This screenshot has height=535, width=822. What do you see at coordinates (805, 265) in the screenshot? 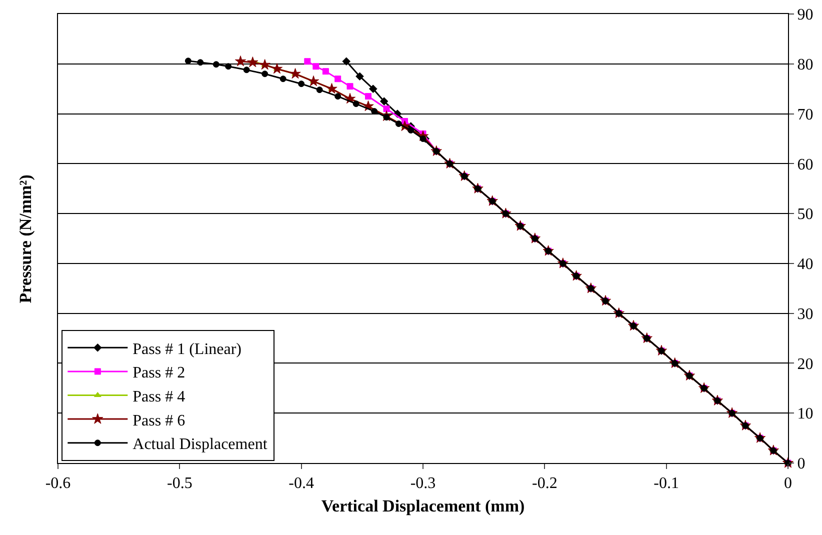
I see `y-tick-label: 40` at bounding box center [805, 265].